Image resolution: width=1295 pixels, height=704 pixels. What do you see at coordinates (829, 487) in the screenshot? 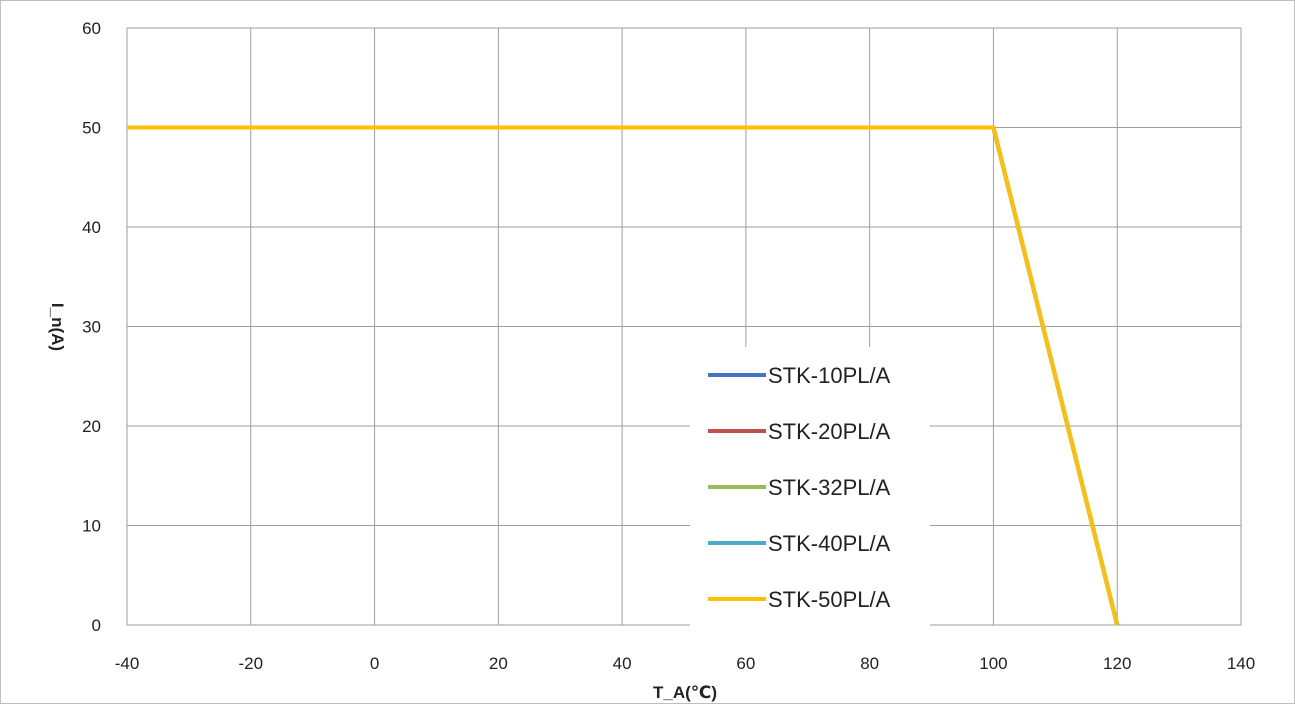
I see `legend-entry-label: STK-32PL/A` at bounding box center [829, 487].